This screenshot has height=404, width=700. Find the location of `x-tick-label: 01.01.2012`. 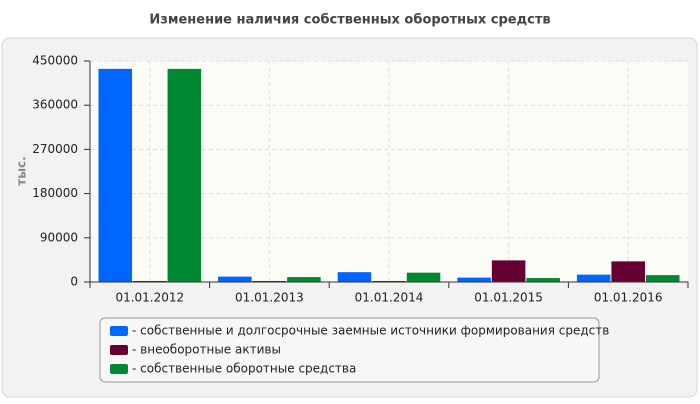

x-tick-label: 01.01.2012 is located at coordinates (149, 298).